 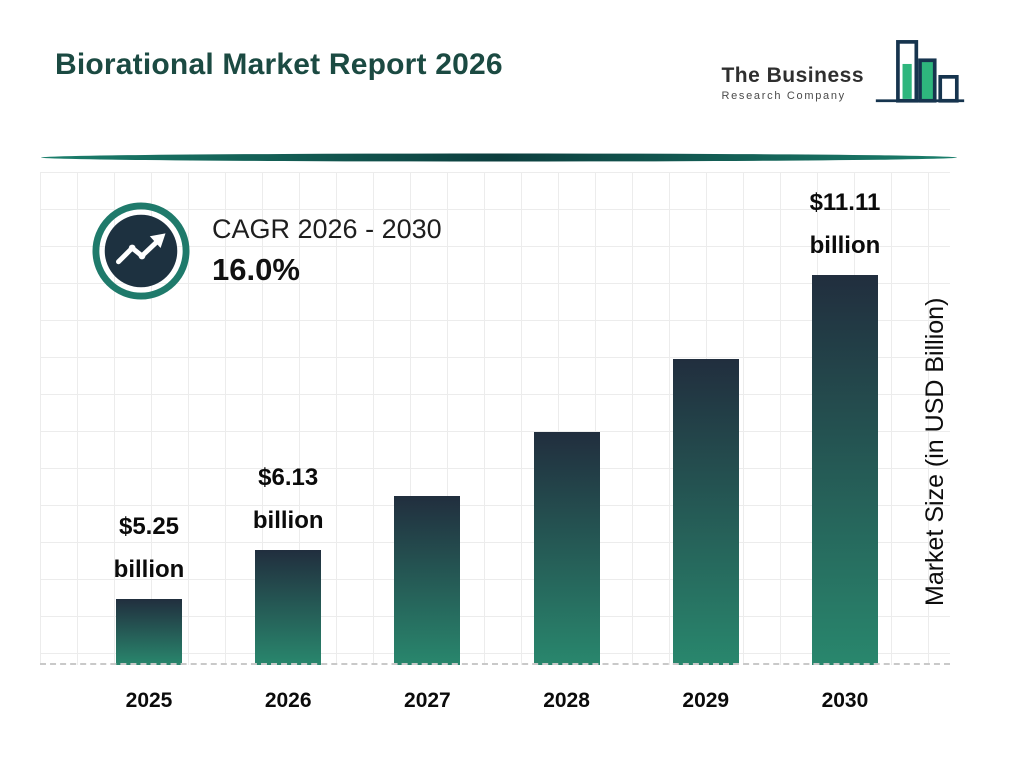 I want to click on cagr-label: CAGR 2026 - 2030, so click(x=327, y=229).